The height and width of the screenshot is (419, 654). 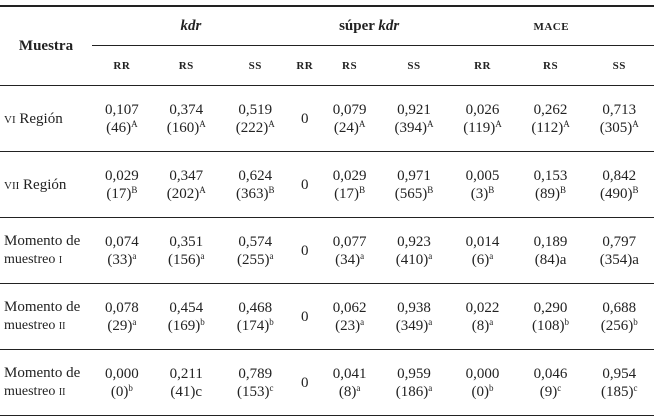 What do you see at coordinates (414, 316) in the screenshot?
I see `table-cell: 0,938 (349)a` at bounding box center [414, 316].